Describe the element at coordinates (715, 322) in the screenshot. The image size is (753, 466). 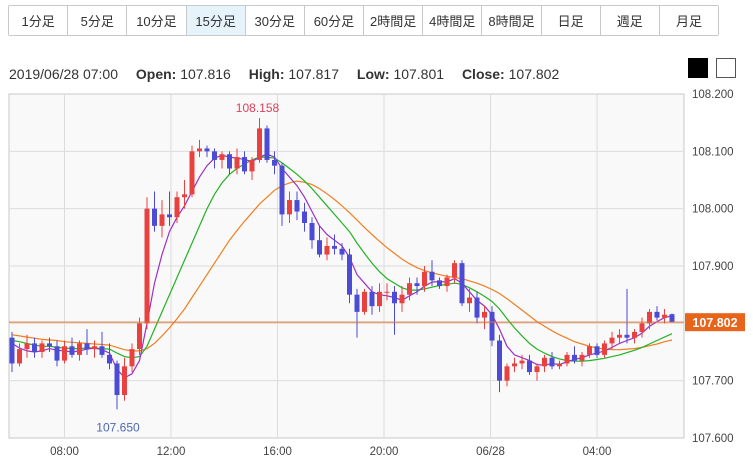
I see `current-price-tag` at that location.